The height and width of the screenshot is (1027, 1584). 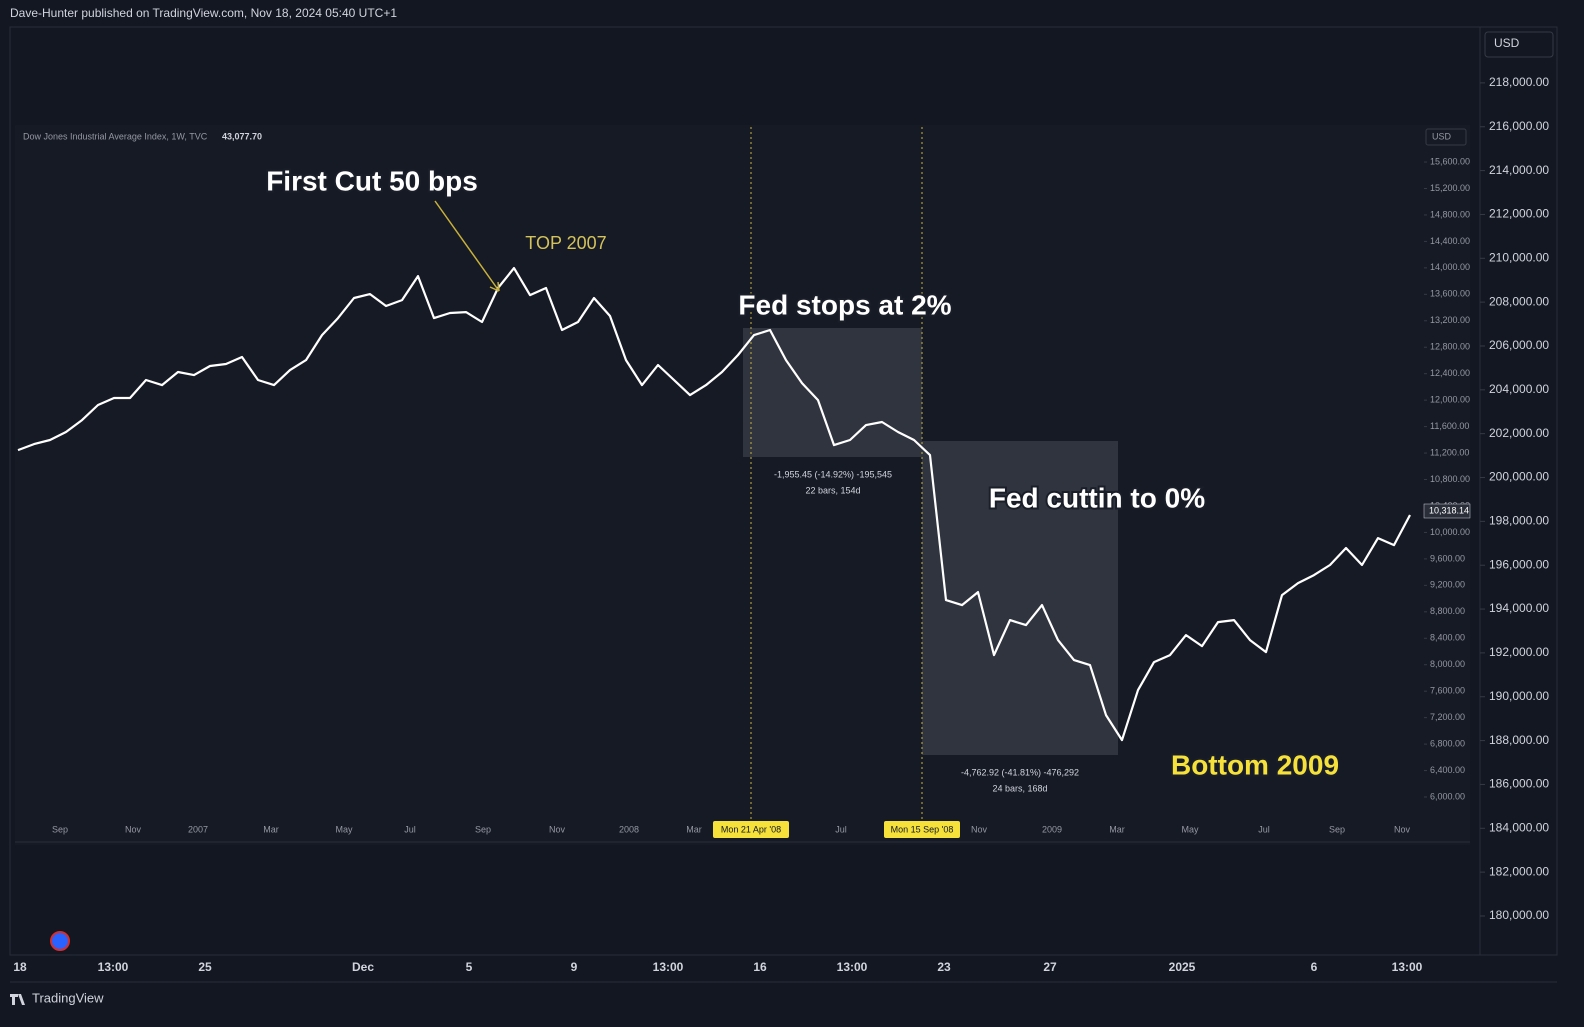 What do you see at coordinates (1442, 136) in the screenshot?
I see `inner-currency: USD` at bounding box center [1442, 136].